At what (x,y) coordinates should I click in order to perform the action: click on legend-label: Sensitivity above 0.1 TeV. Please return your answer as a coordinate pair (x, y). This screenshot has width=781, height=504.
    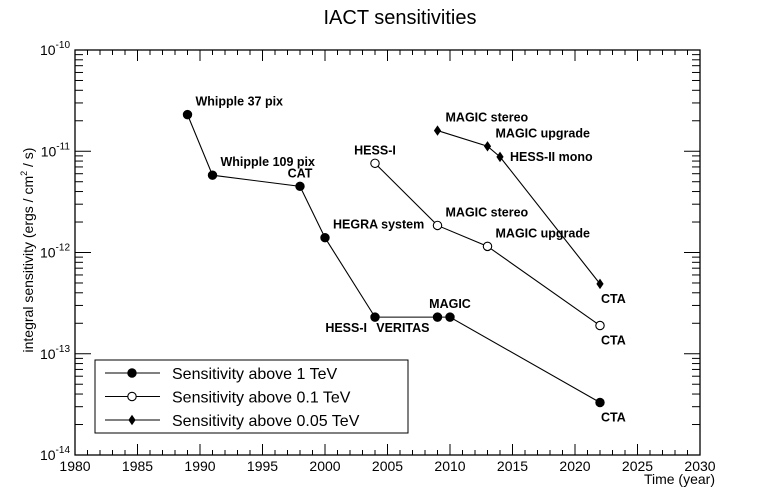
    Looking at the image, I should click on (261, 398).